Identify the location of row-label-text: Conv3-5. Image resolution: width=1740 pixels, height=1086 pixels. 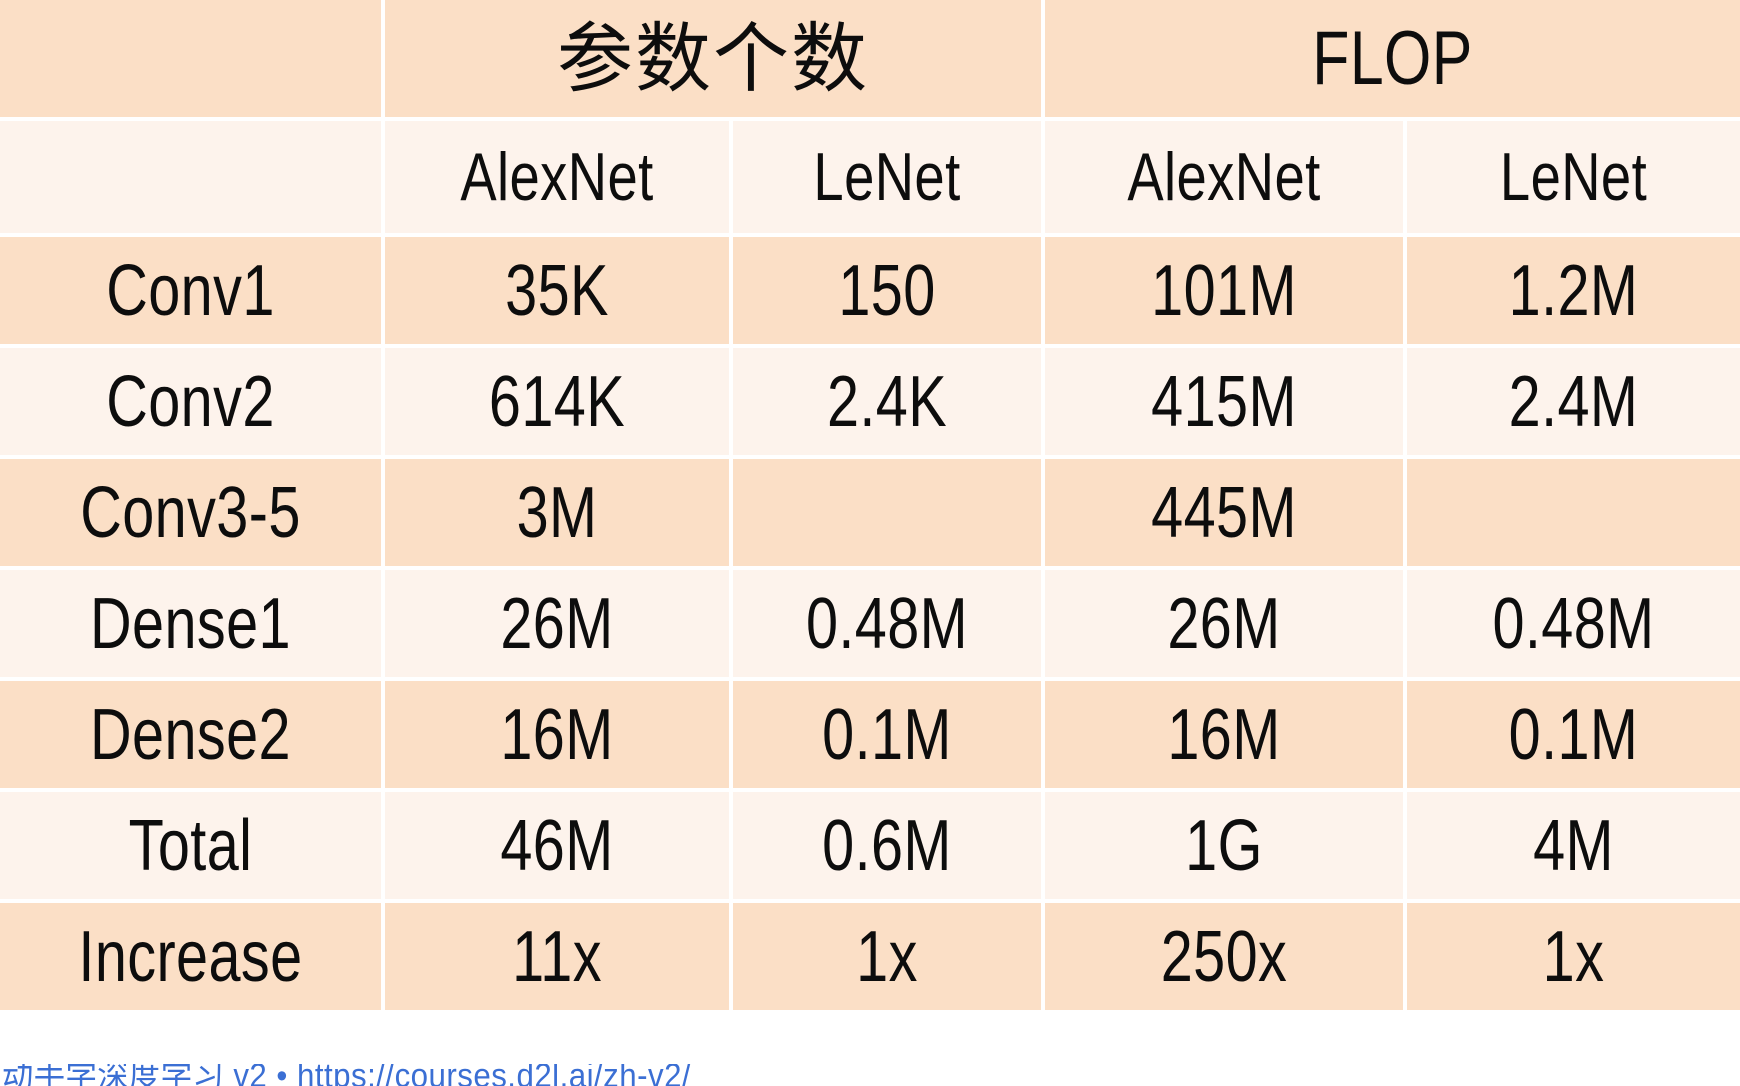
(190, 512).